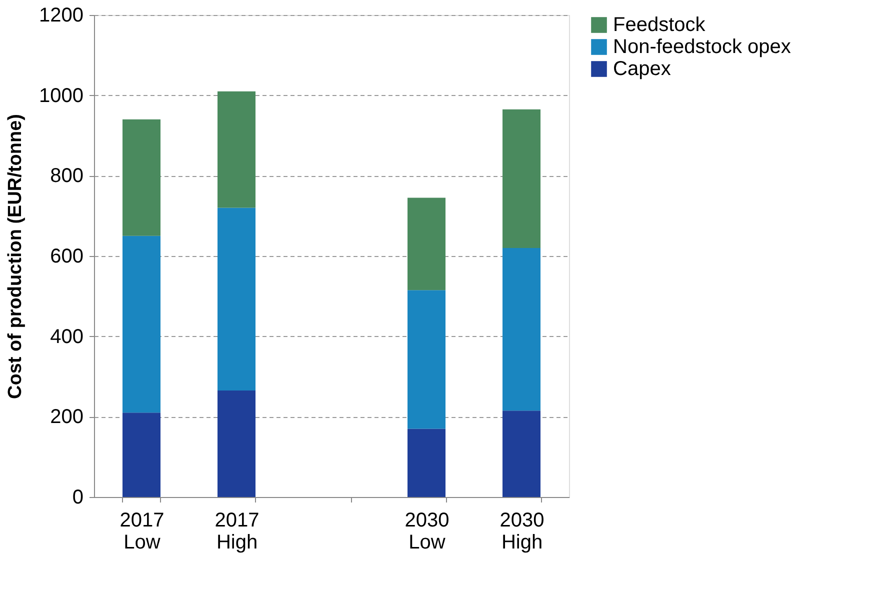  Describe the element at coordinates (61, 15) in the screenshot. I see `y-tick-label: 1200` at that location.